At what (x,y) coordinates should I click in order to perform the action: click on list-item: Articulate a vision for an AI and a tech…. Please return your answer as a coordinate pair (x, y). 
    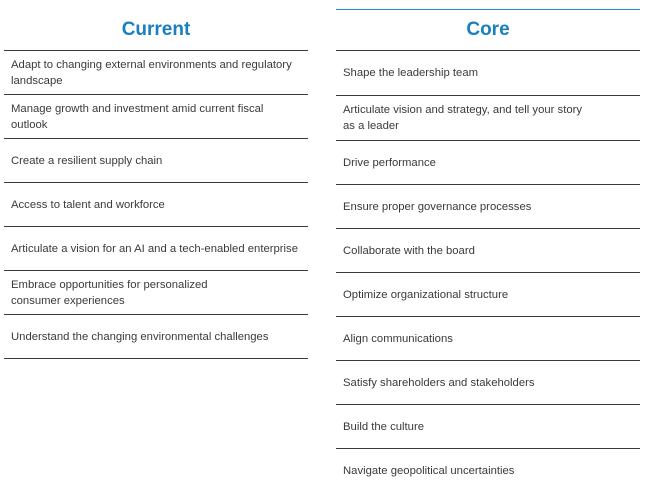
    Looking at the image, I should click on (156, 249).